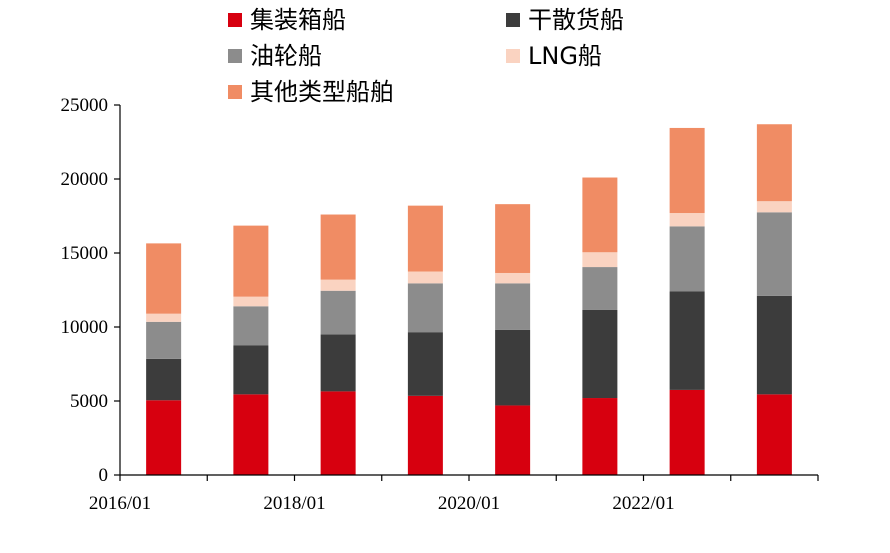 Image resolution: width=890 pixels, height=553 pixels. What do you see at coordinates (89, 401) in the screenshot?
I see `y-tick-label: 5000` at bounding box center [89, 401].